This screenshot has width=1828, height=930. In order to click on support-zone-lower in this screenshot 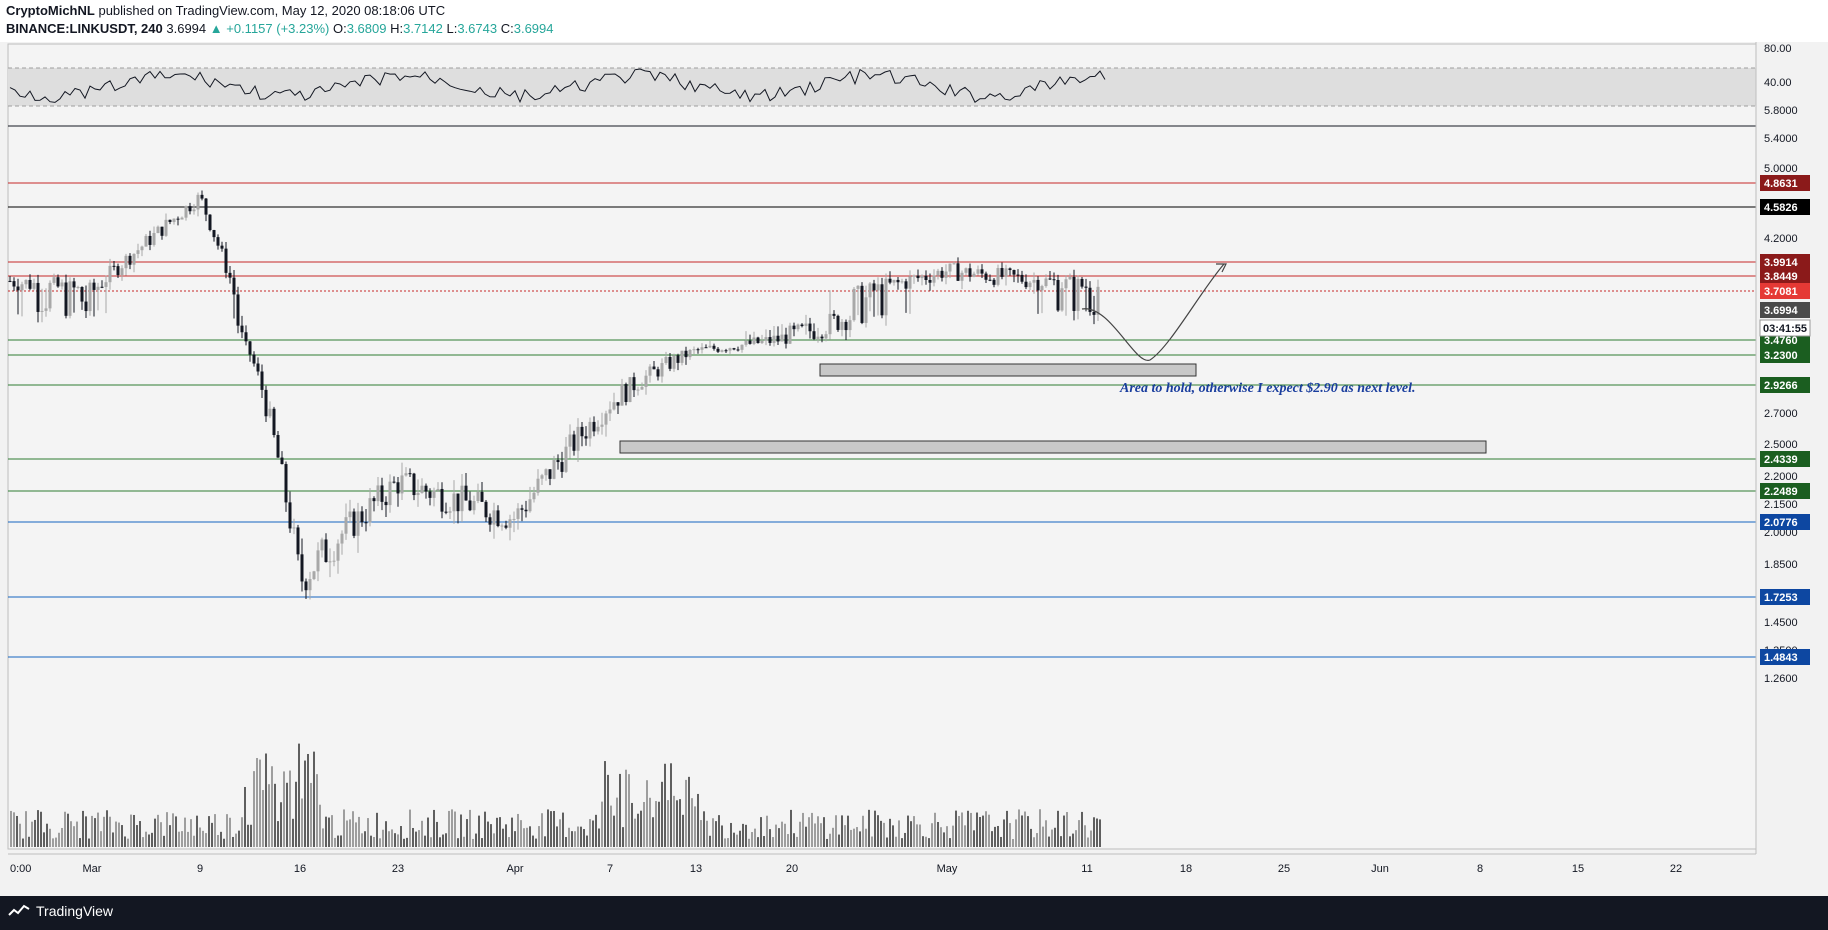, I will do `click(1053, 447)`.